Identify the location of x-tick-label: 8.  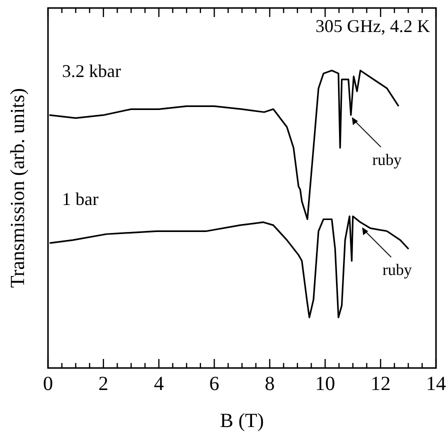
(269, 384).